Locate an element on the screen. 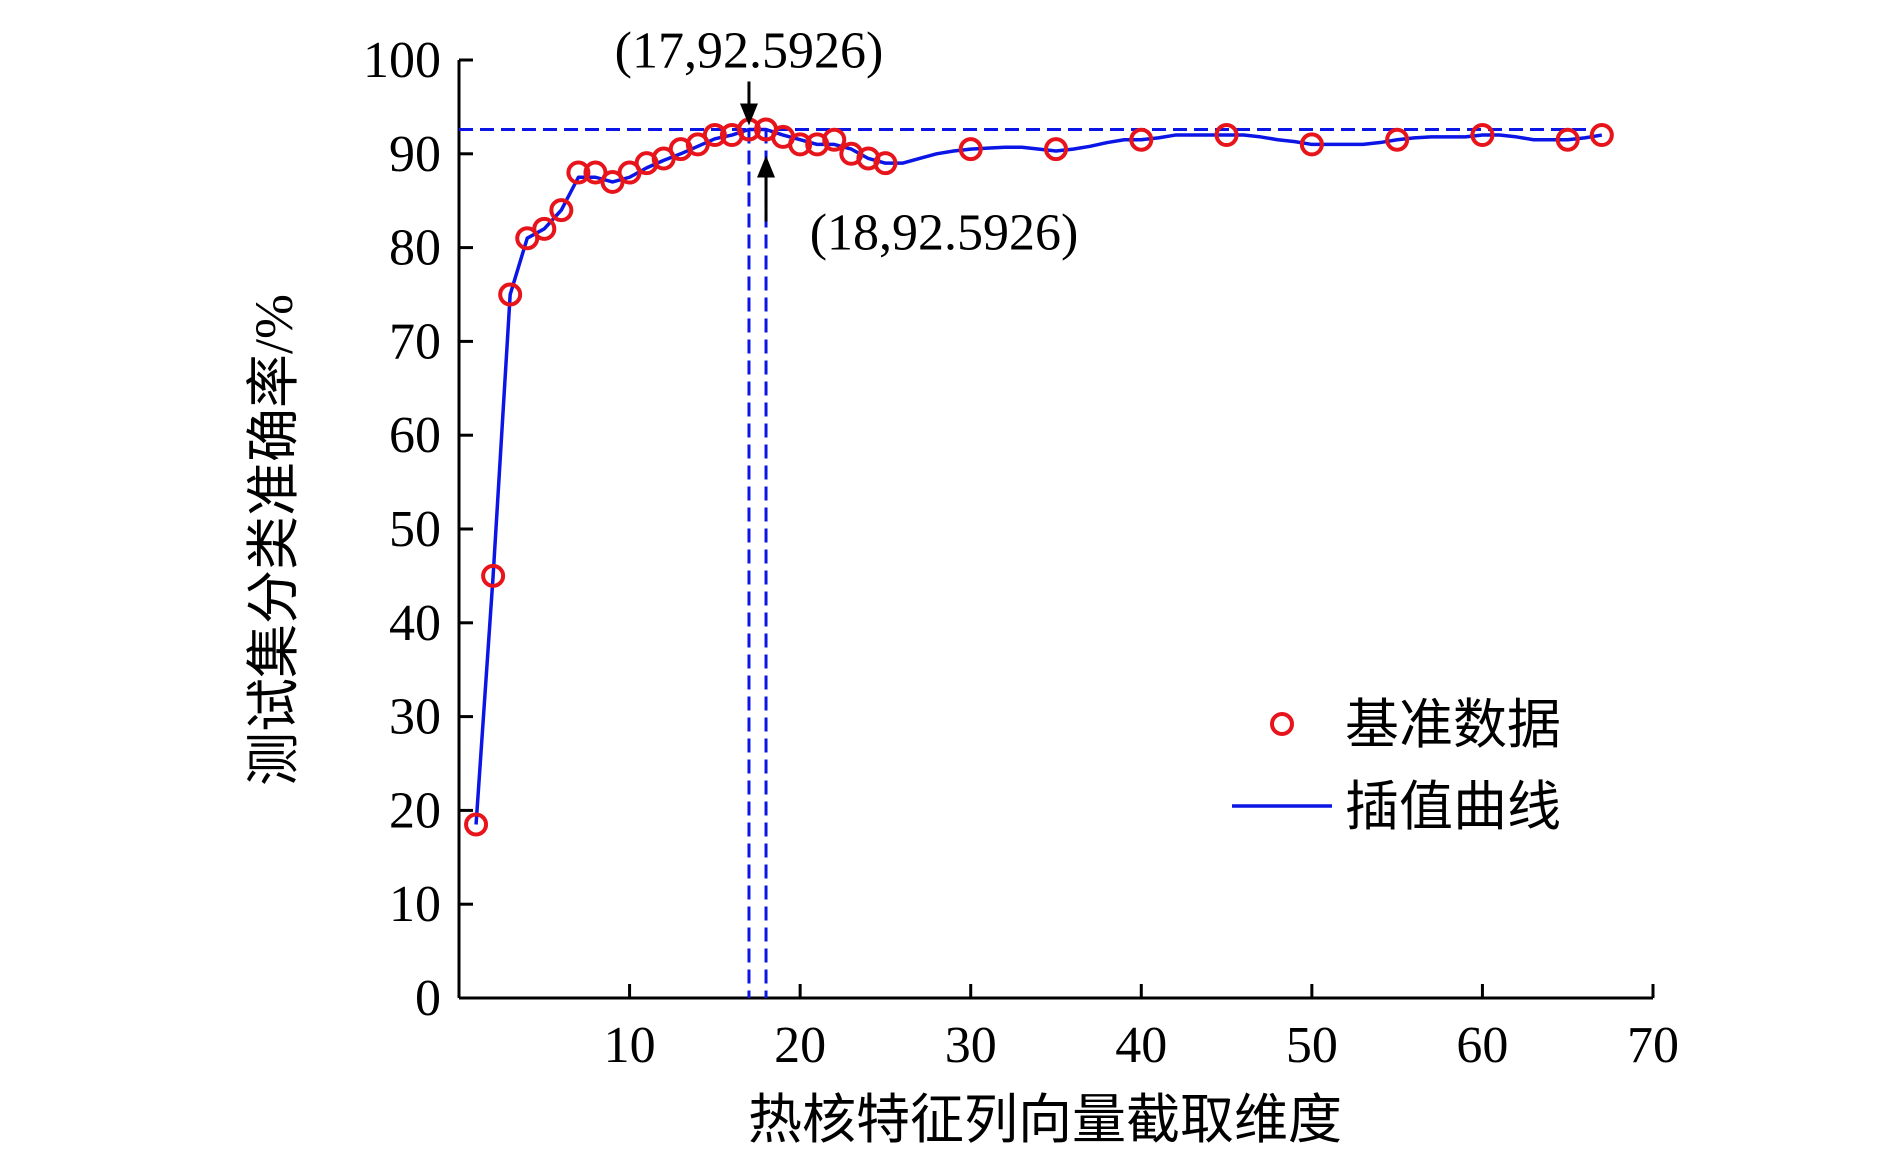  y-tick-label: 100 is located at coordinates (402, 60).